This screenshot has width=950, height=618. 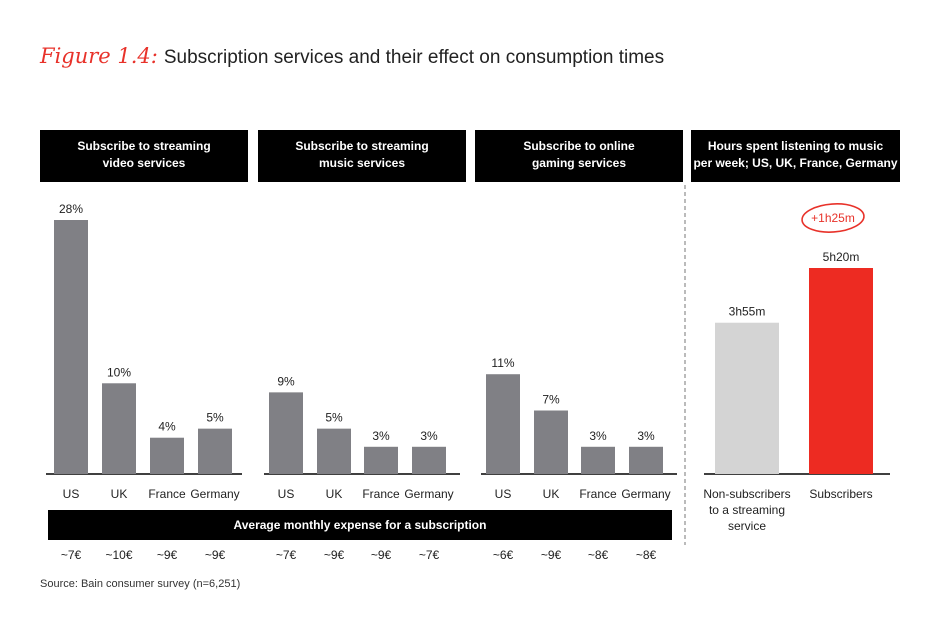 I want to click on panel-title-4-line-1: Hours spent listening to music, so click(x=796, y=146).